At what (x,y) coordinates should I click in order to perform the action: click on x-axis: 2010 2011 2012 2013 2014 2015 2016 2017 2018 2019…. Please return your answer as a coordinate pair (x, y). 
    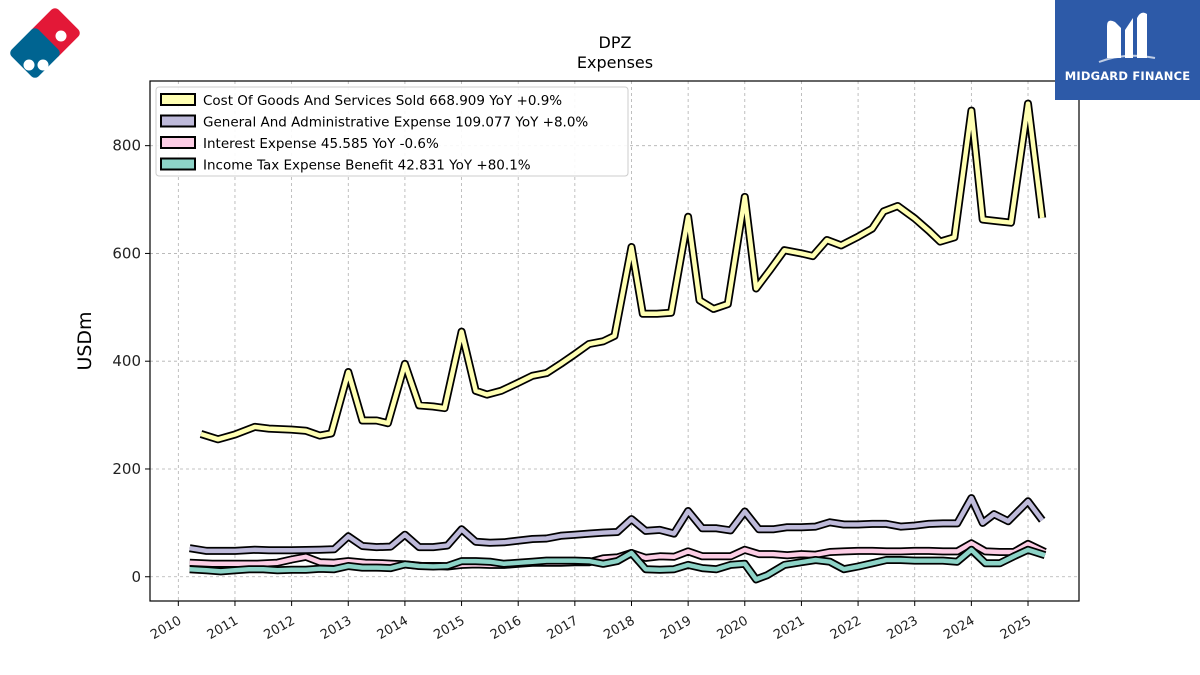
    Looking at the image, I should click on (591, 622).